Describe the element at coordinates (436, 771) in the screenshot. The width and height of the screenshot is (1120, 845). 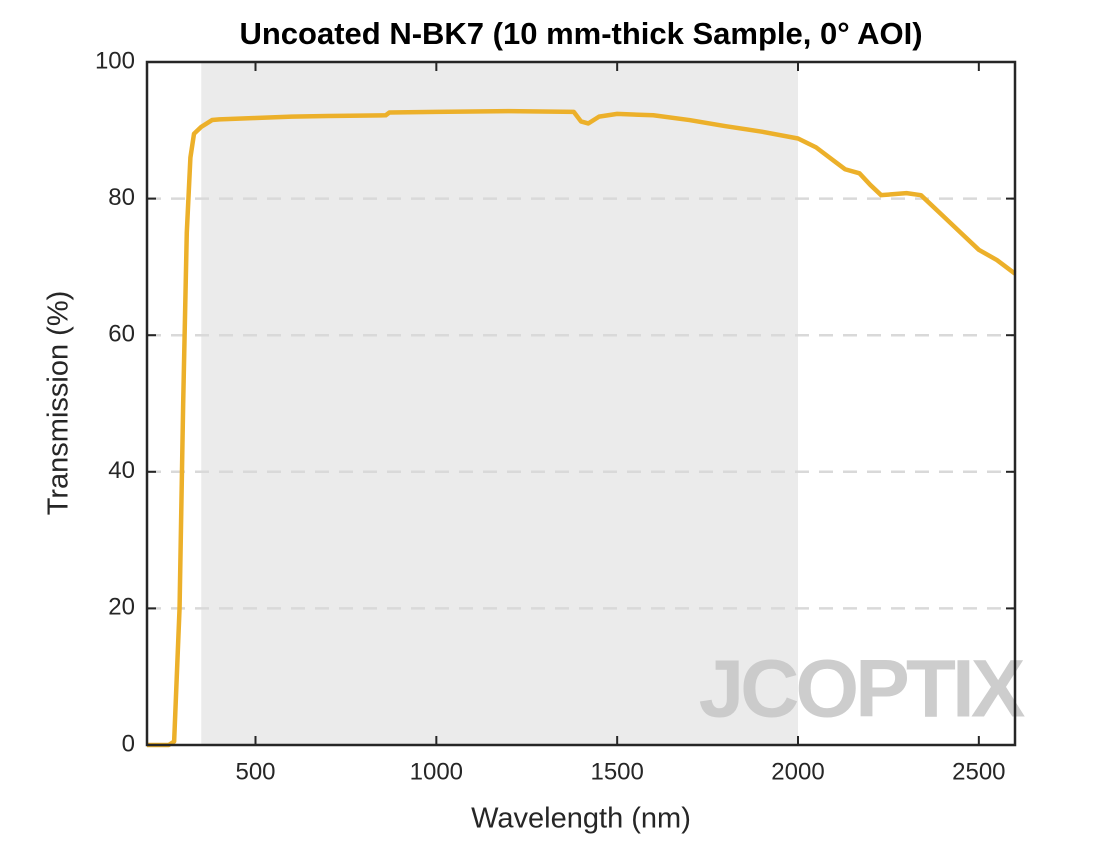
I see `x-tick-label: 1000` at that location.